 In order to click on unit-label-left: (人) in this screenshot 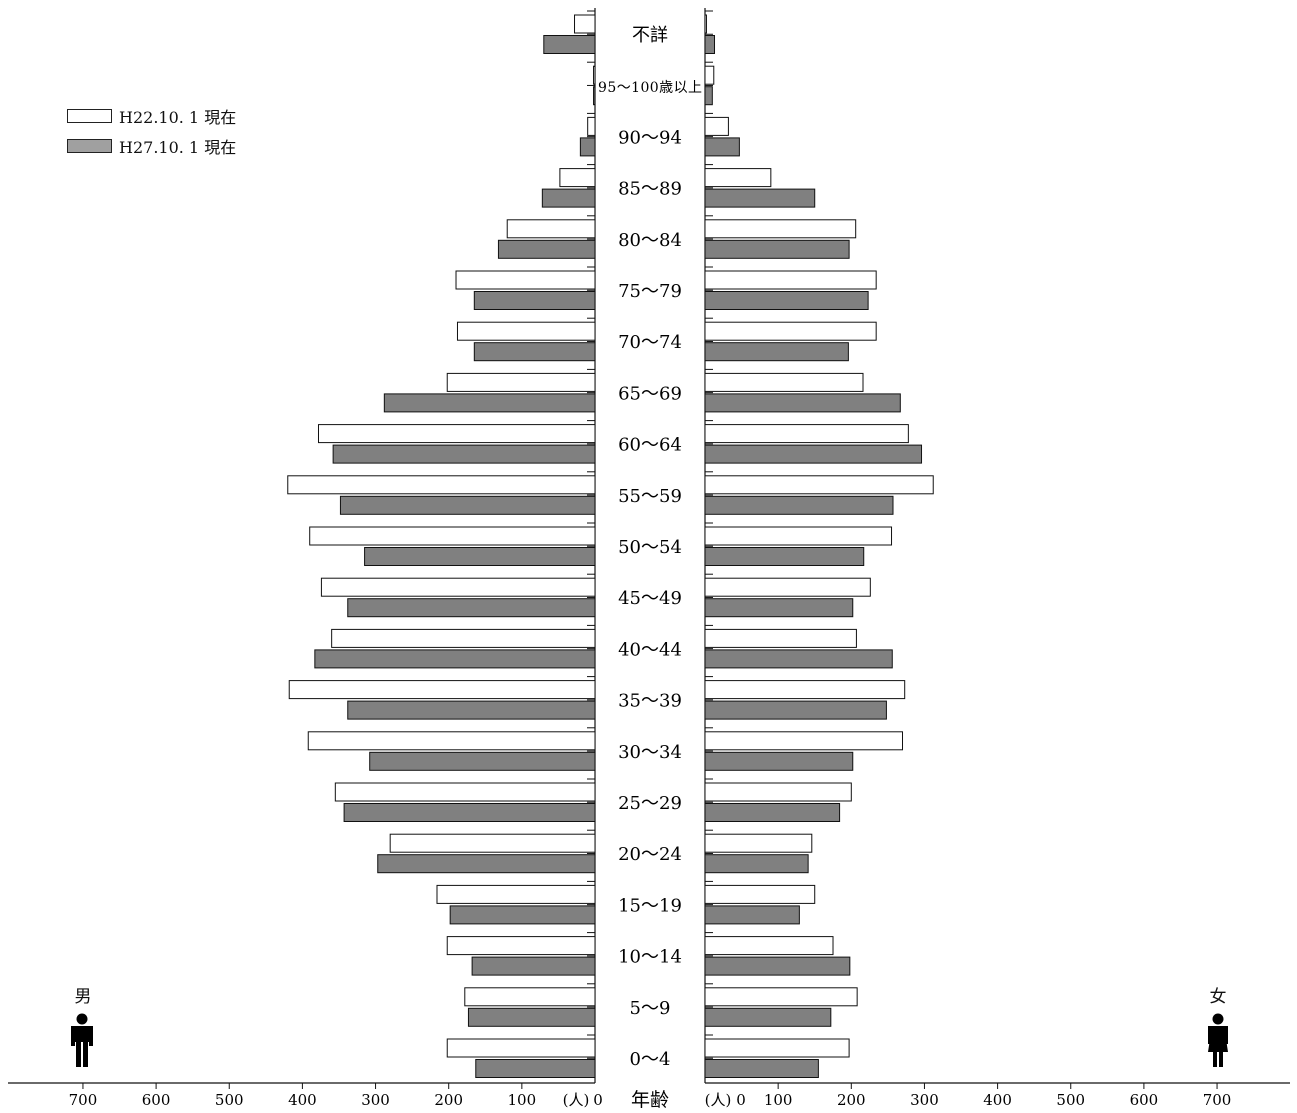, I will do `click(576, 1100)`.